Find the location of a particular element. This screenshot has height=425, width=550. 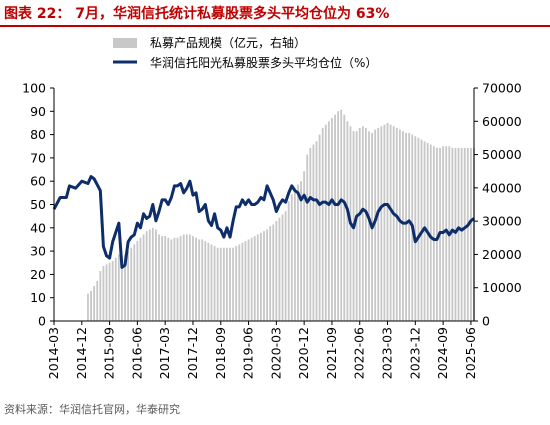

left-tick-label: 20 is located at coordinates (38, 274).